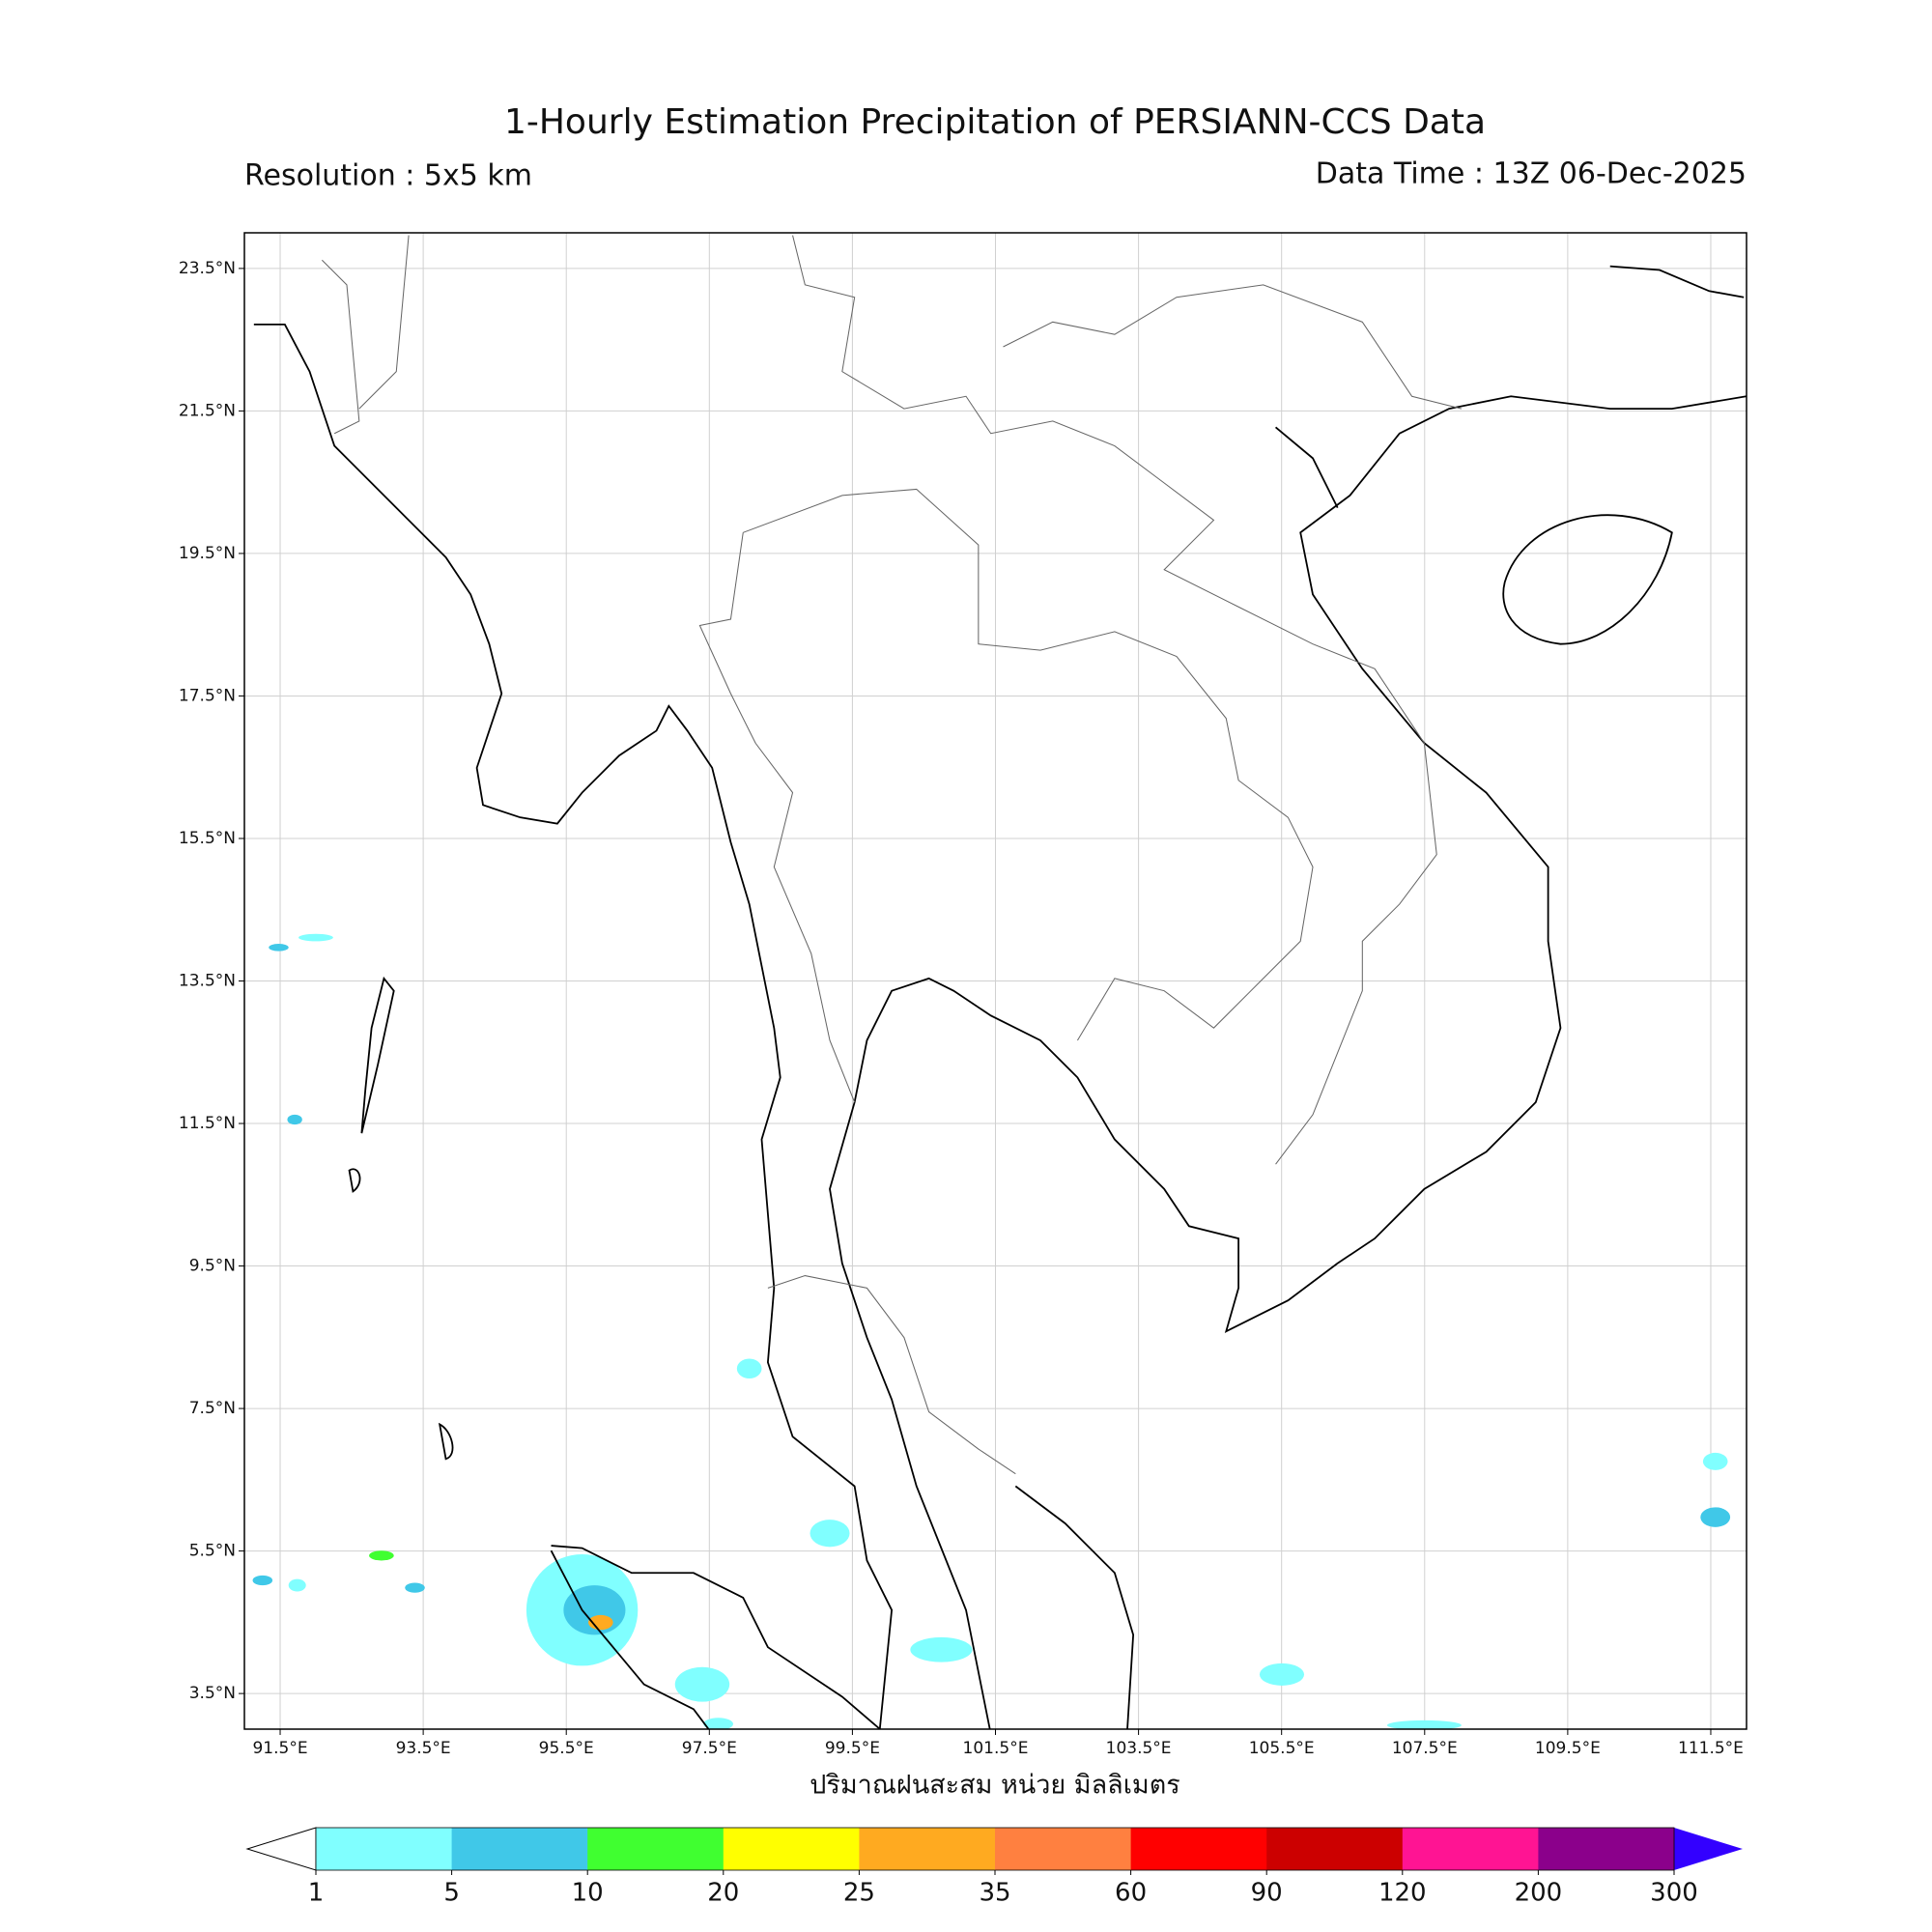 This screenshot has width=1932, height=1932. I want to click on x-tick-label: 101.5°E, so click(996, 1748).